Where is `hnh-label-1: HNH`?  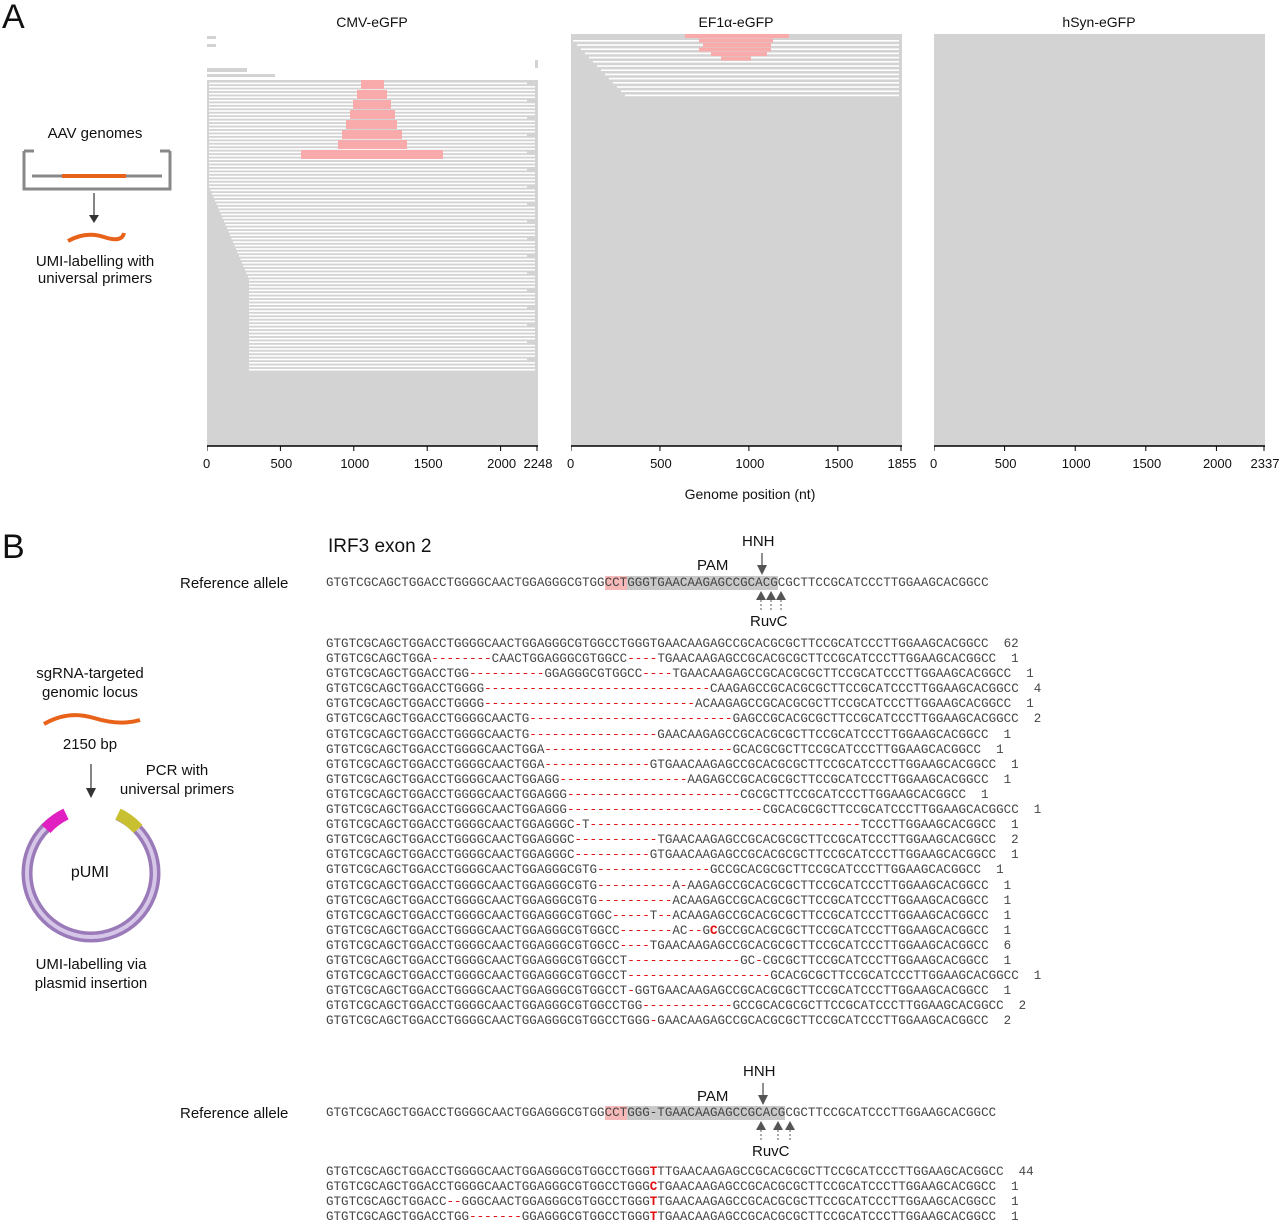
hnh-label-1: HNH is located at coordinates (758, 541).